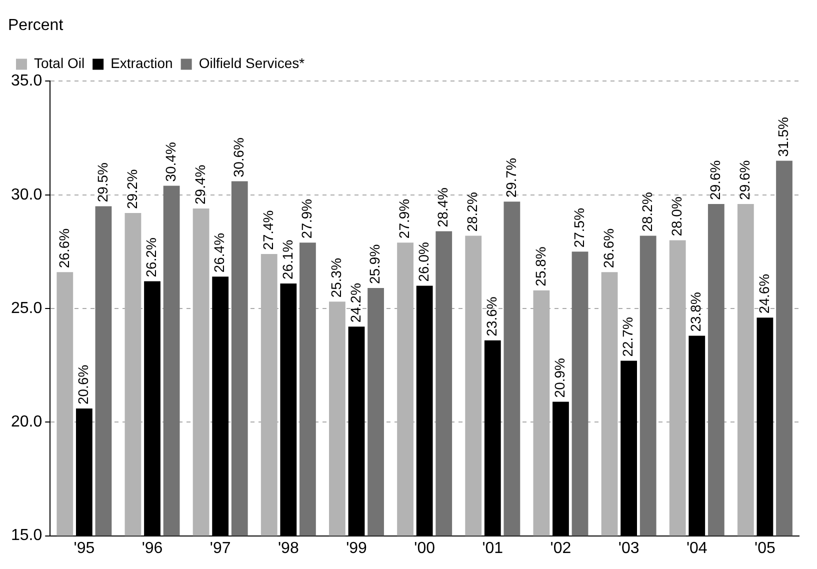  I want to click on data-label: 29.4%, so click(200, 184).